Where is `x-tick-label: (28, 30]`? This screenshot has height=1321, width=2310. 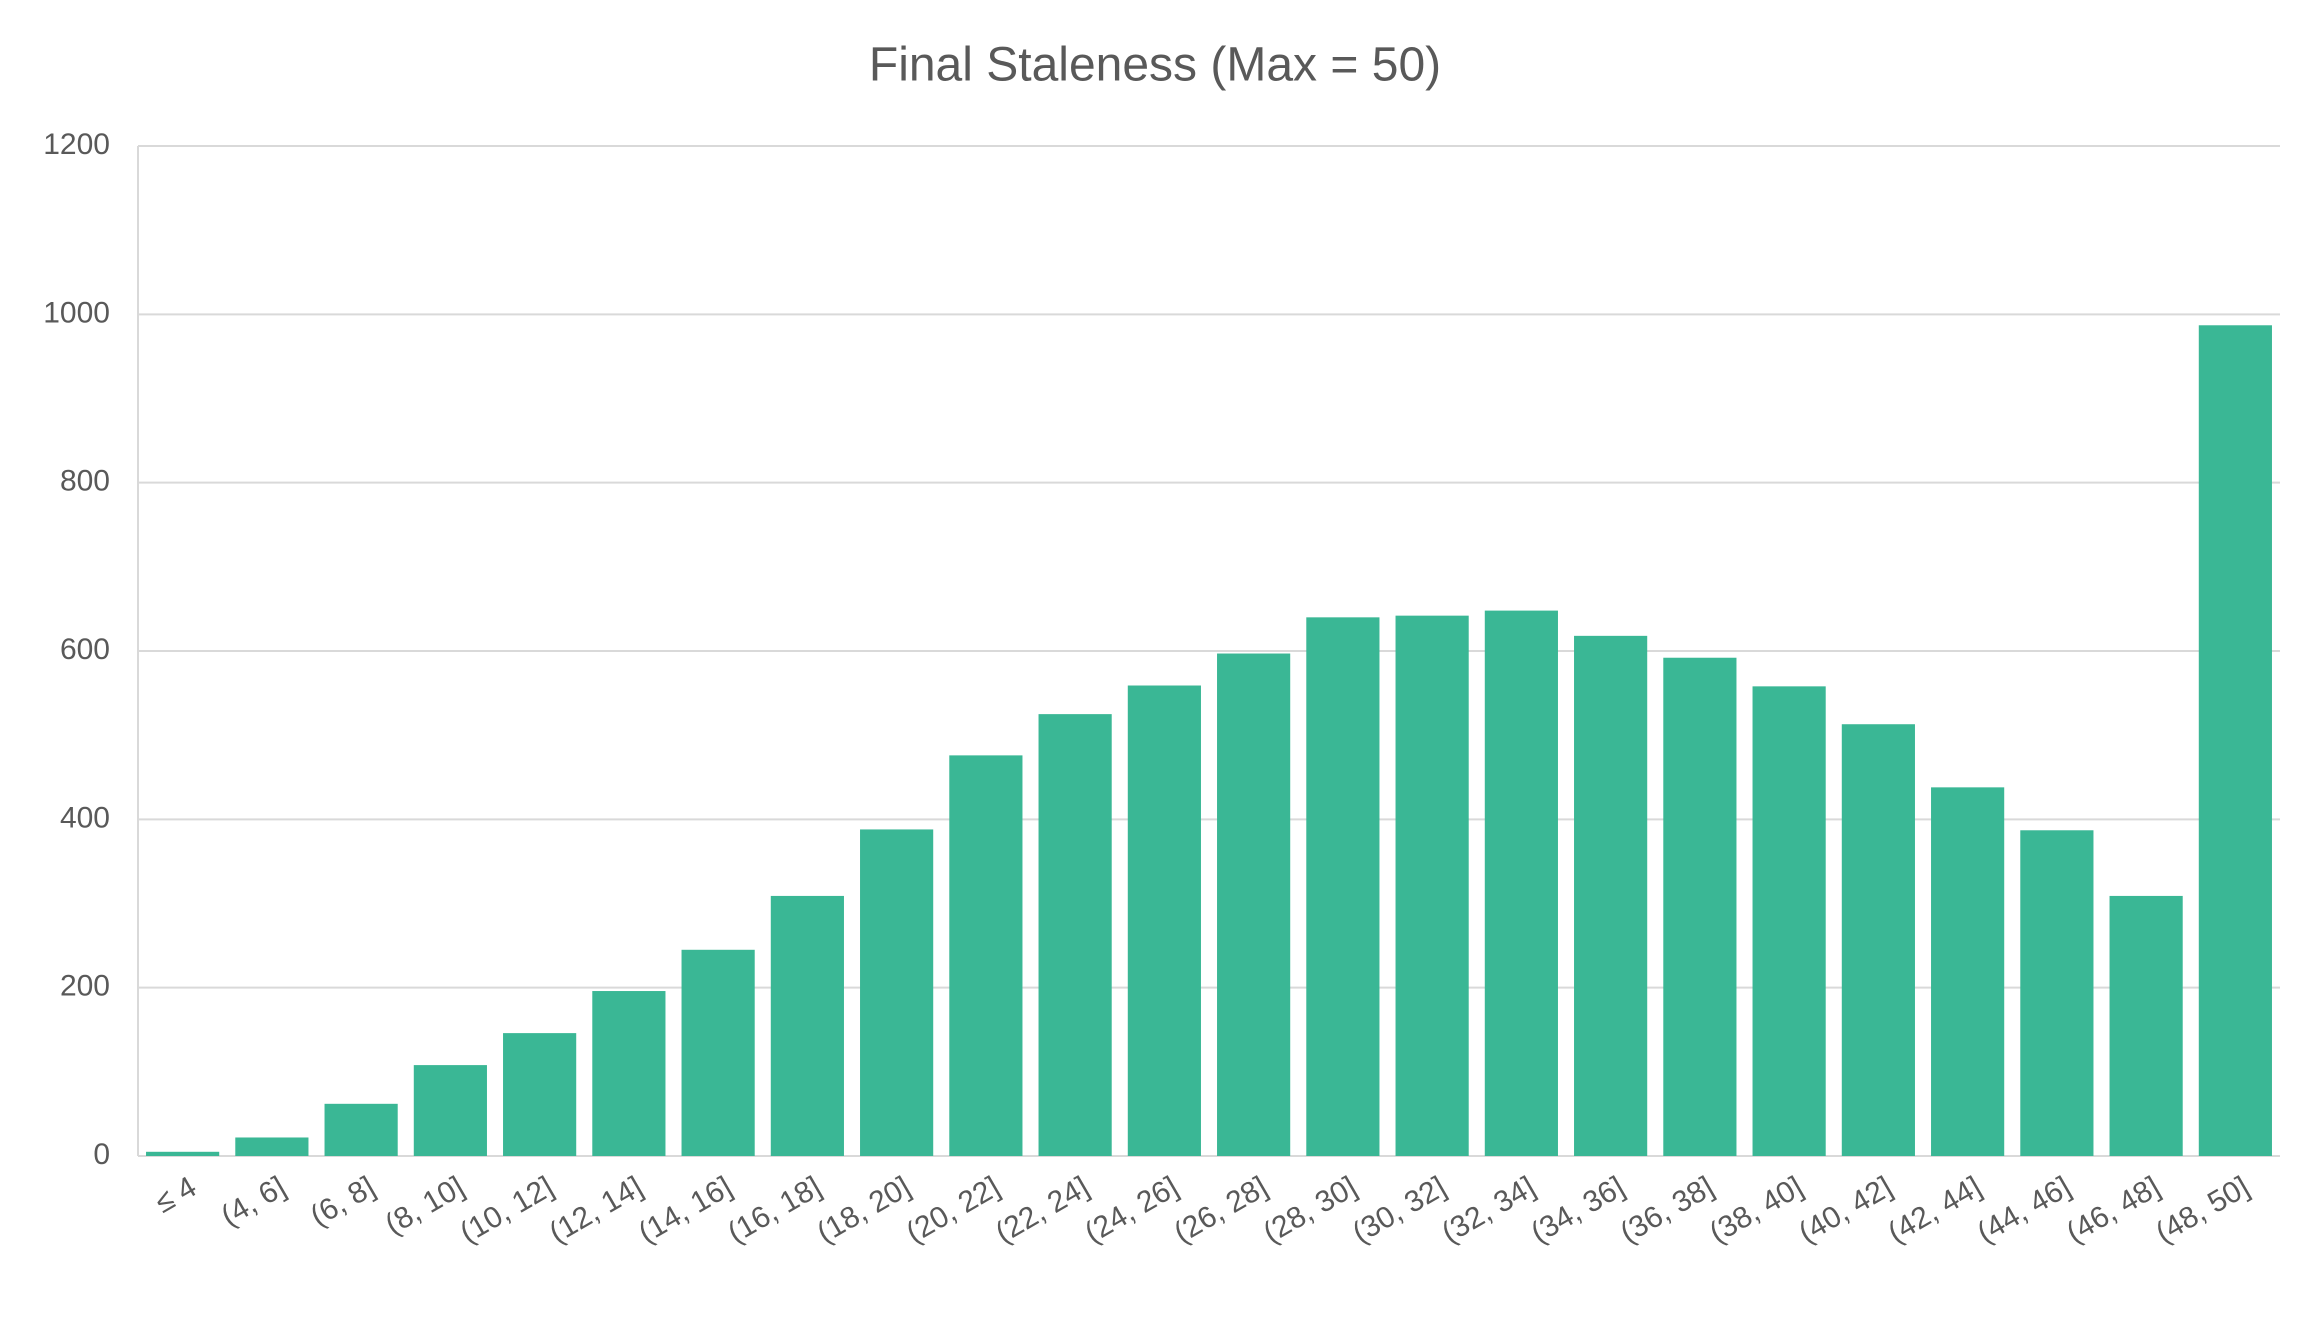 x-tick-label: (28, 30] is located at coordinates (1310, 1209).